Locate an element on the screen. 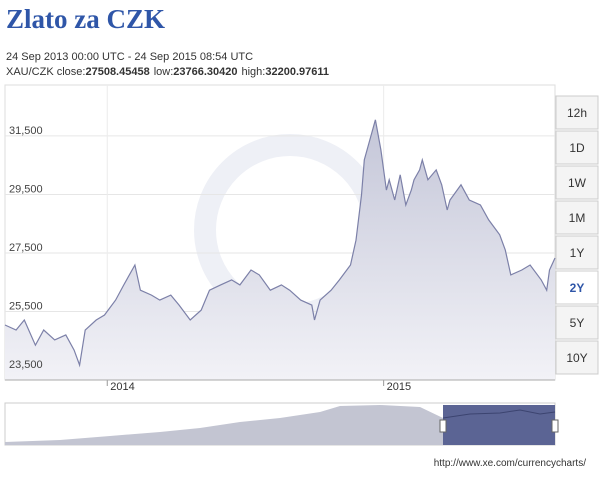 The width and height of the screenshot is (605, 486). range-button-label: 1M is located at coordinates (577, 218).